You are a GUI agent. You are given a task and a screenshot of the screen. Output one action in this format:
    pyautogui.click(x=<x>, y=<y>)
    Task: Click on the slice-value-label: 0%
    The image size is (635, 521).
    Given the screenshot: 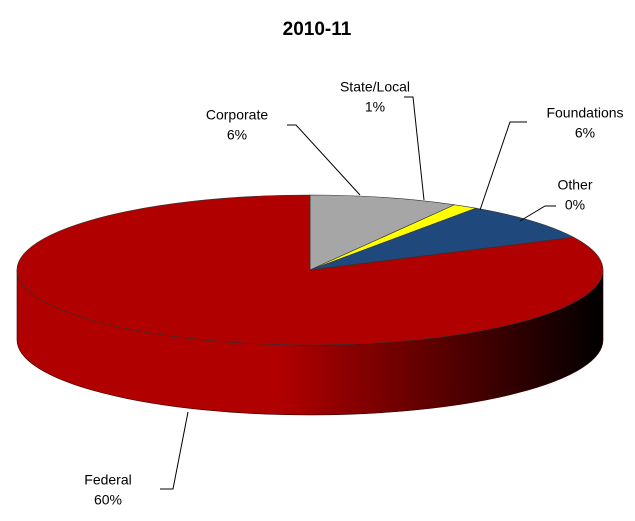 What is the action you would take?
    pyautogui.click(x=575, y=205)
    